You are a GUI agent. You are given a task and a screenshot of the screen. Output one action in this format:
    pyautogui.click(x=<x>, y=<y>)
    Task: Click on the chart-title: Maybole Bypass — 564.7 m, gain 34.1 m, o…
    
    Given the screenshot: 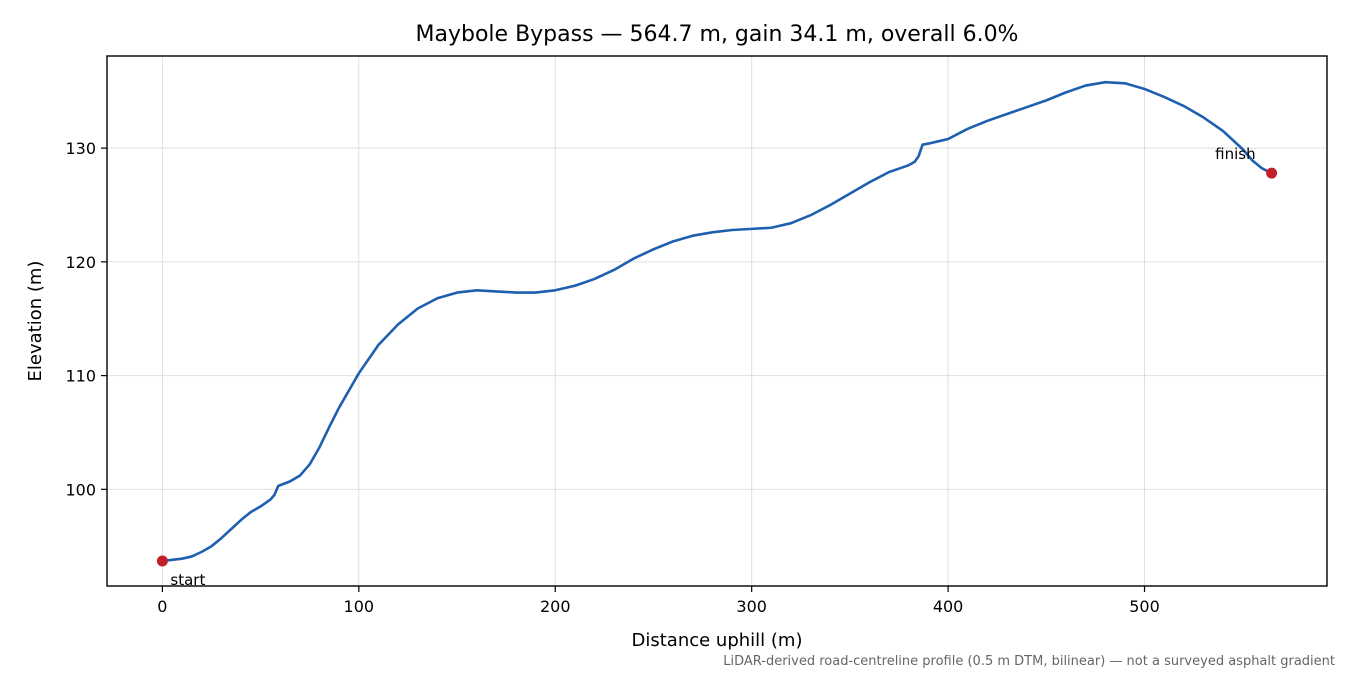 What is the action you would take?
    pyautogui.click(x=717, y=34)
    